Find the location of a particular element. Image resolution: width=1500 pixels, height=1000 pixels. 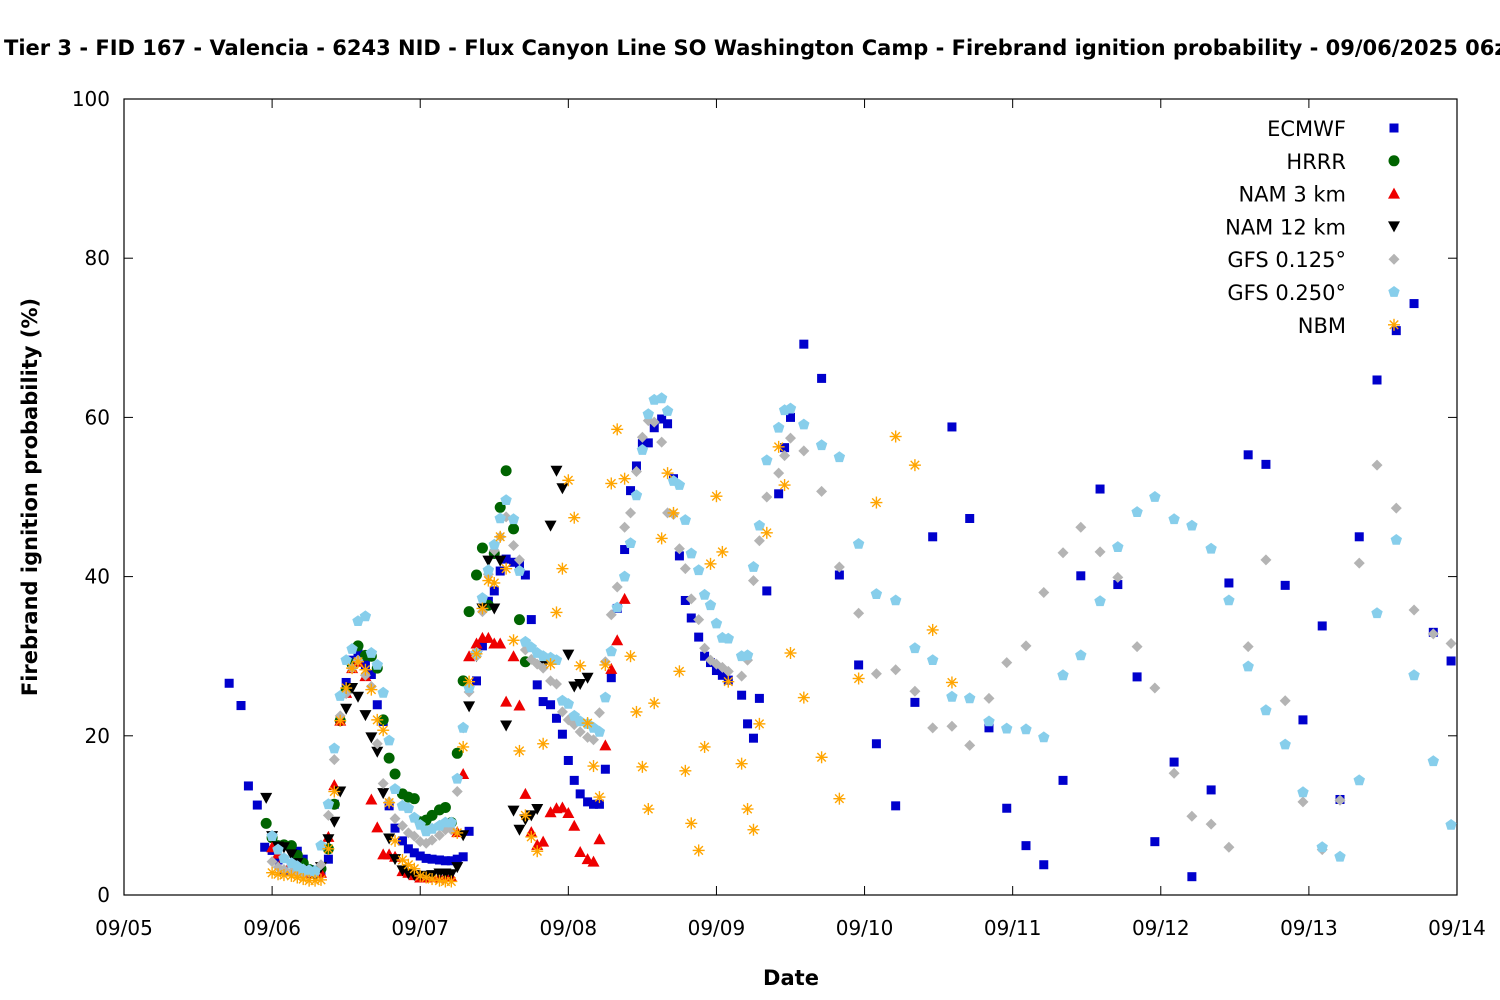

legend-marker is located at coordinates (1394, 161).